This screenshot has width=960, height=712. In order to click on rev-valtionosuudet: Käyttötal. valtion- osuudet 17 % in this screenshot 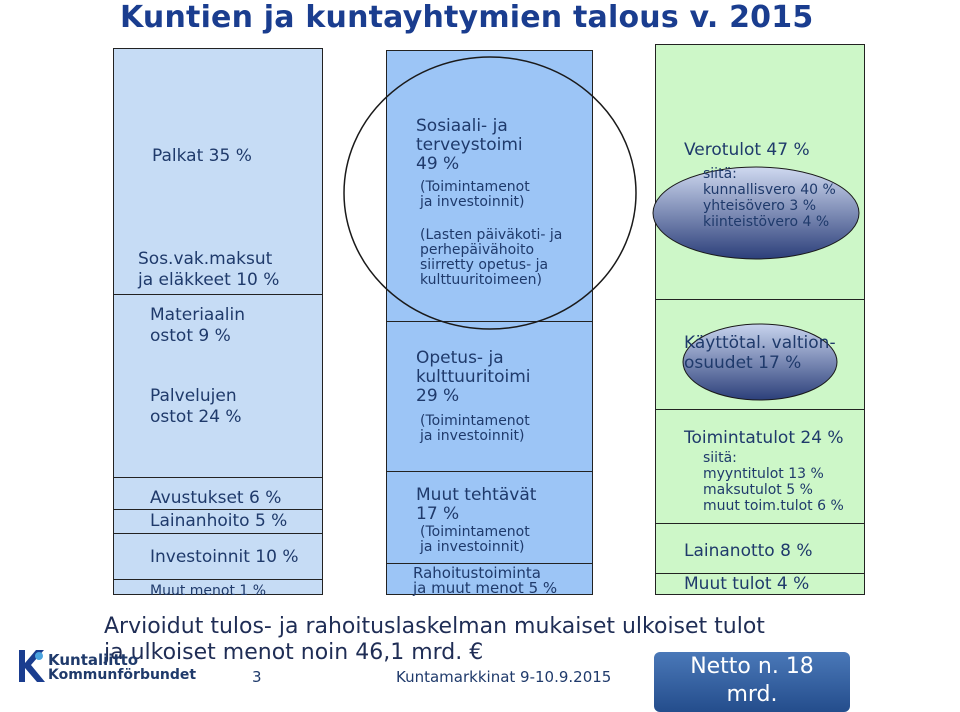, I will do `click(760, 353)`.